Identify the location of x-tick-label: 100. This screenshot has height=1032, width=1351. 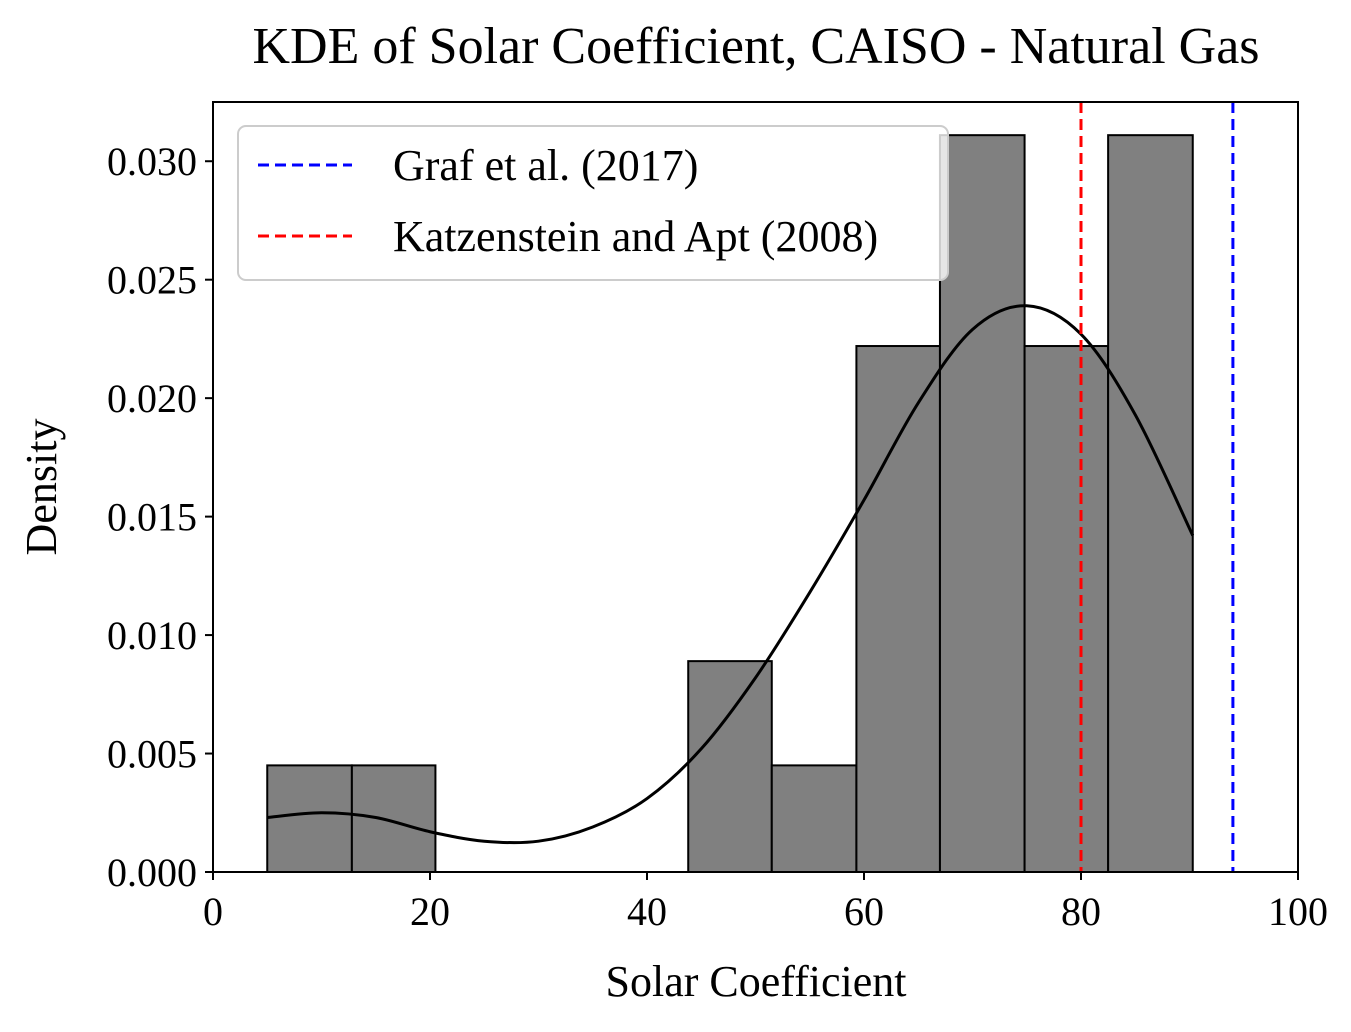
(1298, 911).